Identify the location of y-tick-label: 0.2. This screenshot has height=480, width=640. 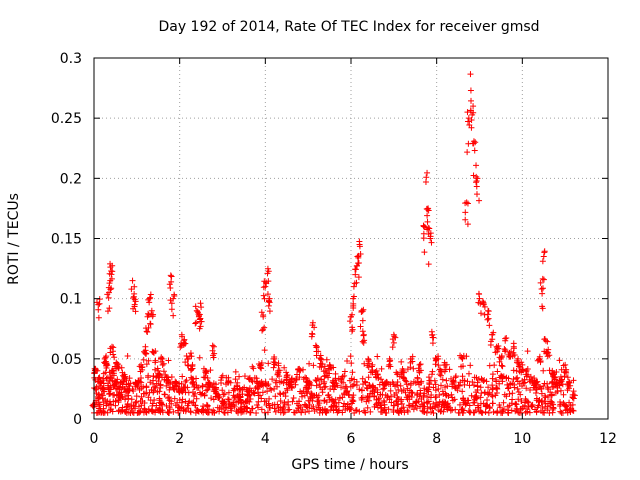
(71, 179).